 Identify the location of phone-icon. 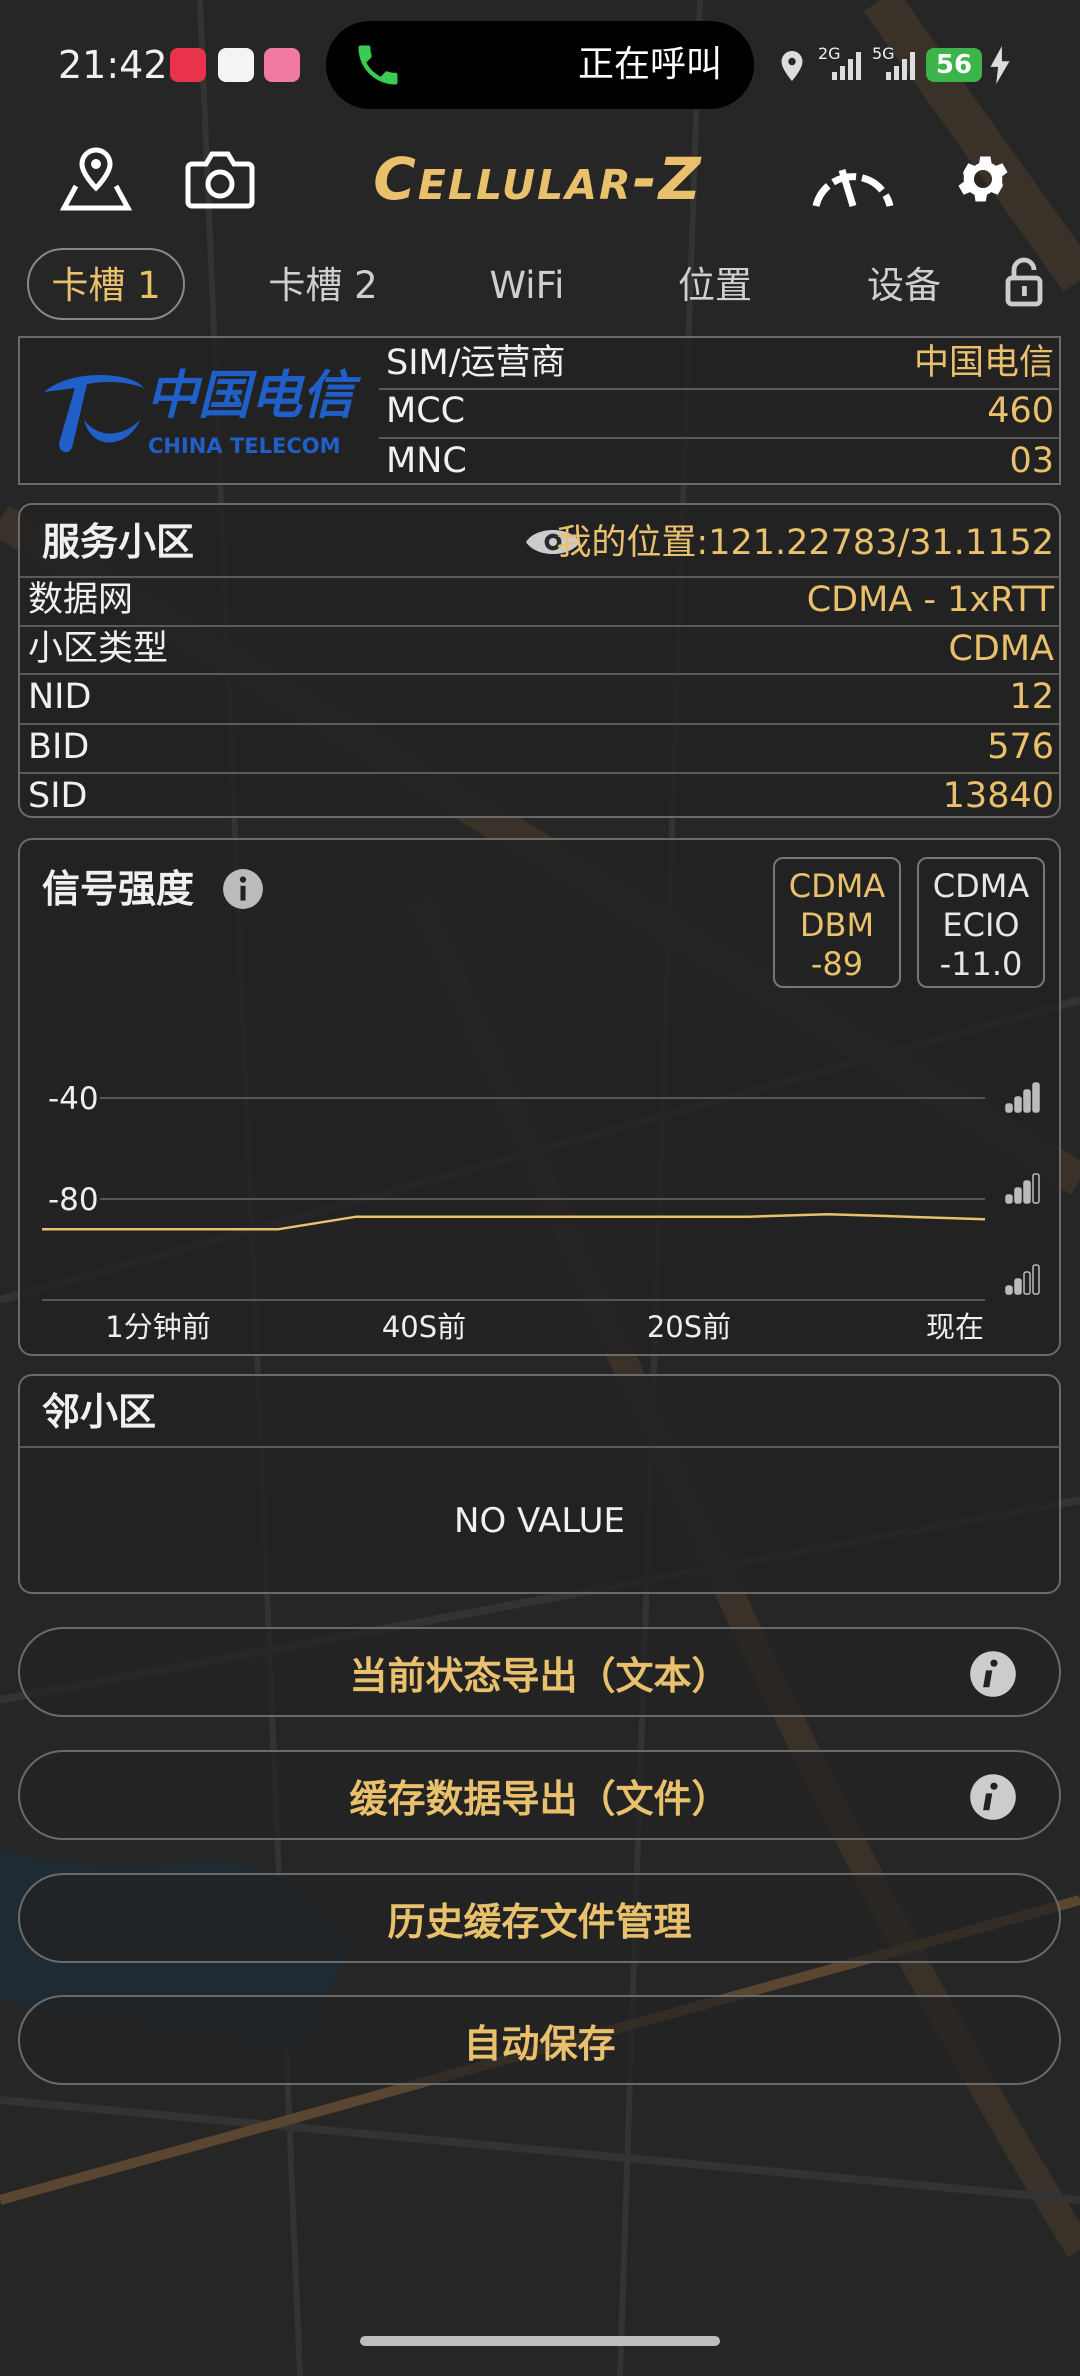
(378, 65).